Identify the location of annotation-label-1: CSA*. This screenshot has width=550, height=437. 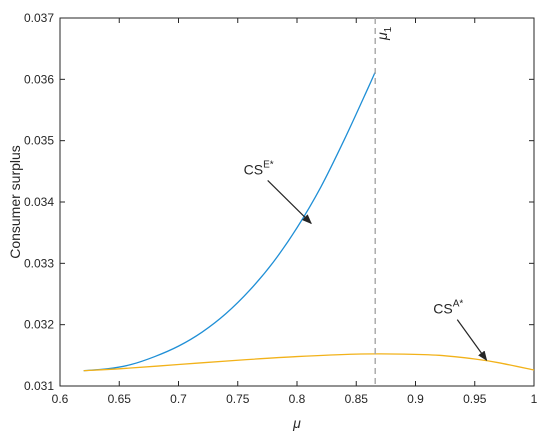
(448, 308).